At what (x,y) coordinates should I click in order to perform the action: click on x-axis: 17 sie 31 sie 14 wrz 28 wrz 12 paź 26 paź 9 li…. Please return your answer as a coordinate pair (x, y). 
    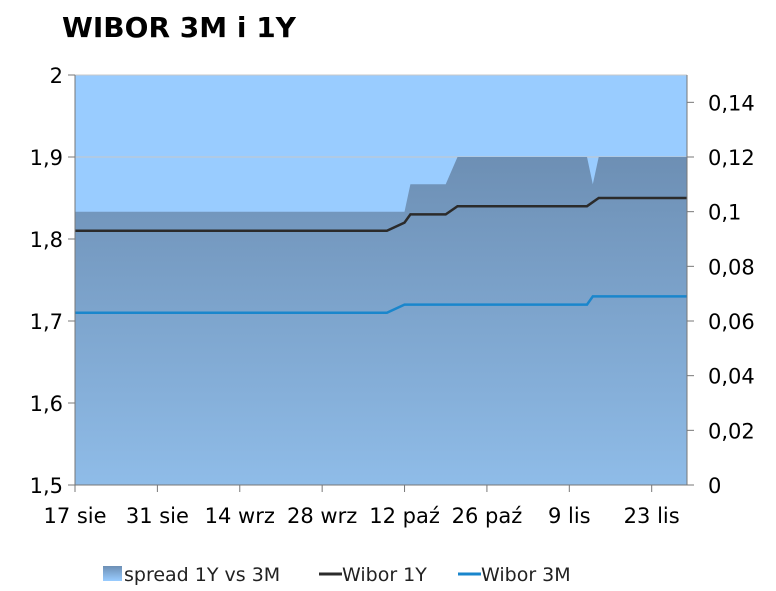
    Looking at the image, I should click on (361, 506).